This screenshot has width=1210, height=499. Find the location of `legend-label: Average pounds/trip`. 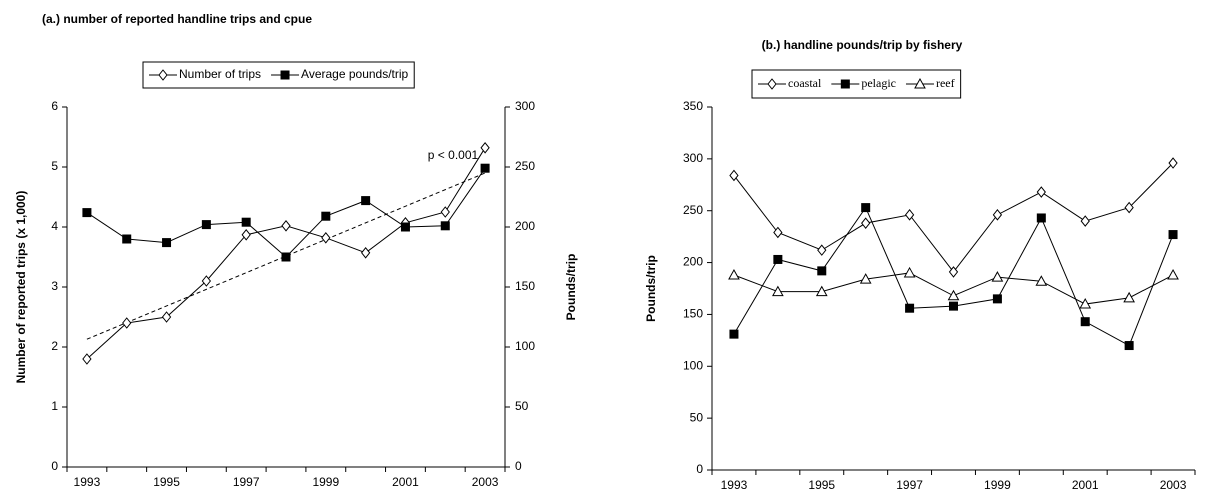

legend-label: Average pounds/trip is located at coordinates (355, 74).